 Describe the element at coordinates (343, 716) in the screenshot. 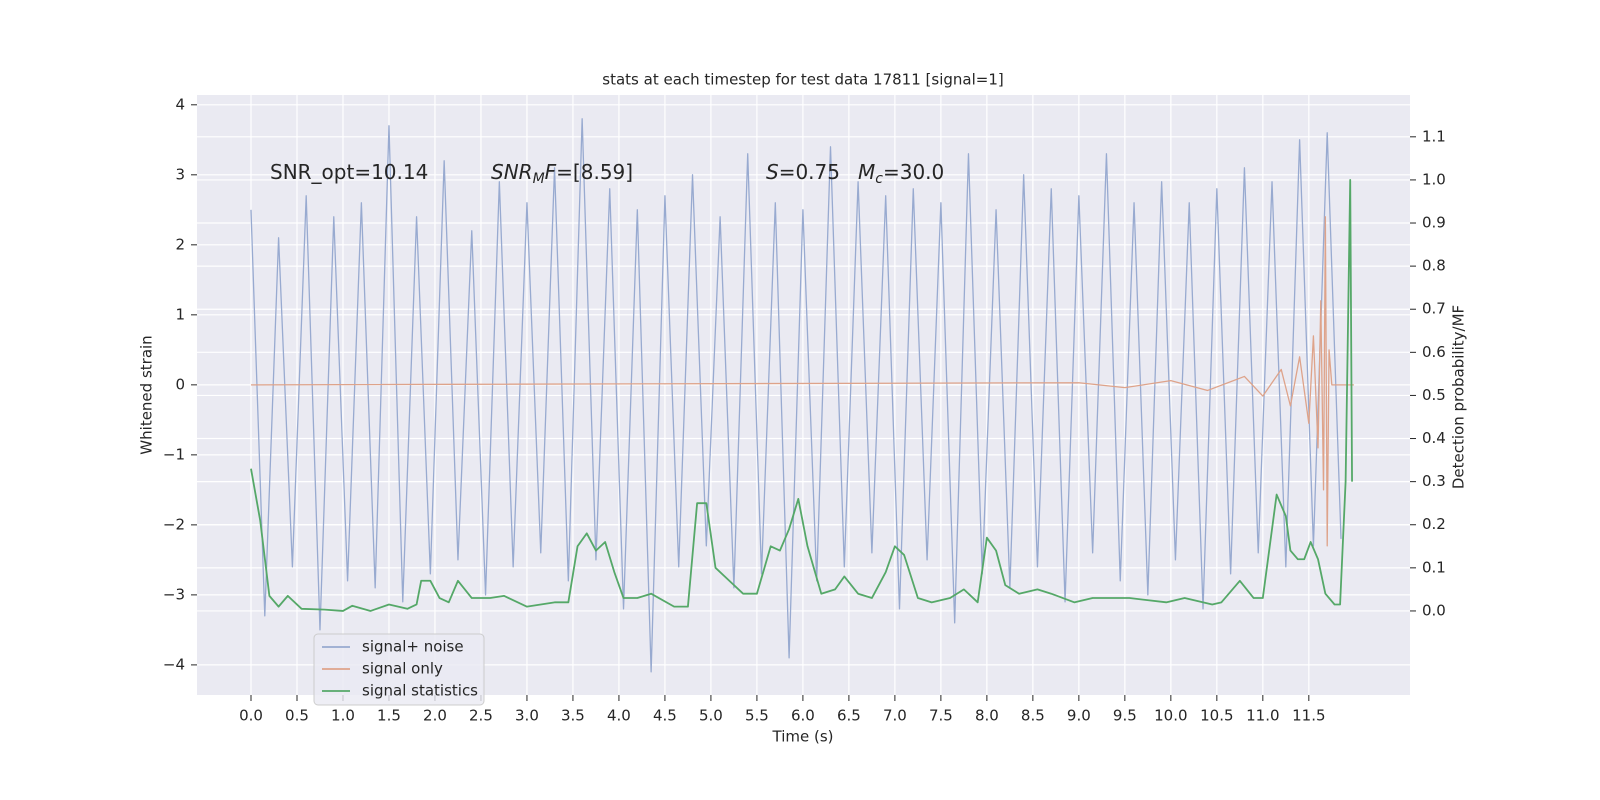

I see `x-tick-label: 1.0` at that location.